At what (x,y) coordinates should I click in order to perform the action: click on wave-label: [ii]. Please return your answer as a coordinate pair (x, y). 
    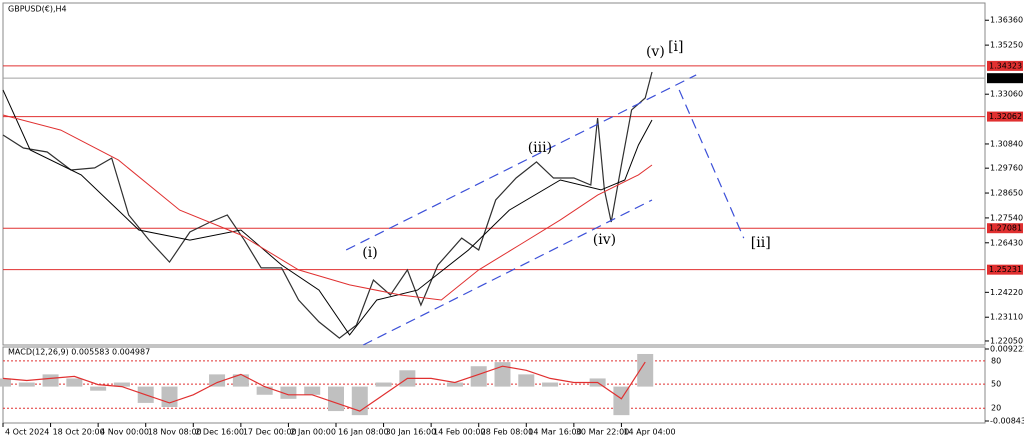
    Looking at the image, I should click on (761, 243).